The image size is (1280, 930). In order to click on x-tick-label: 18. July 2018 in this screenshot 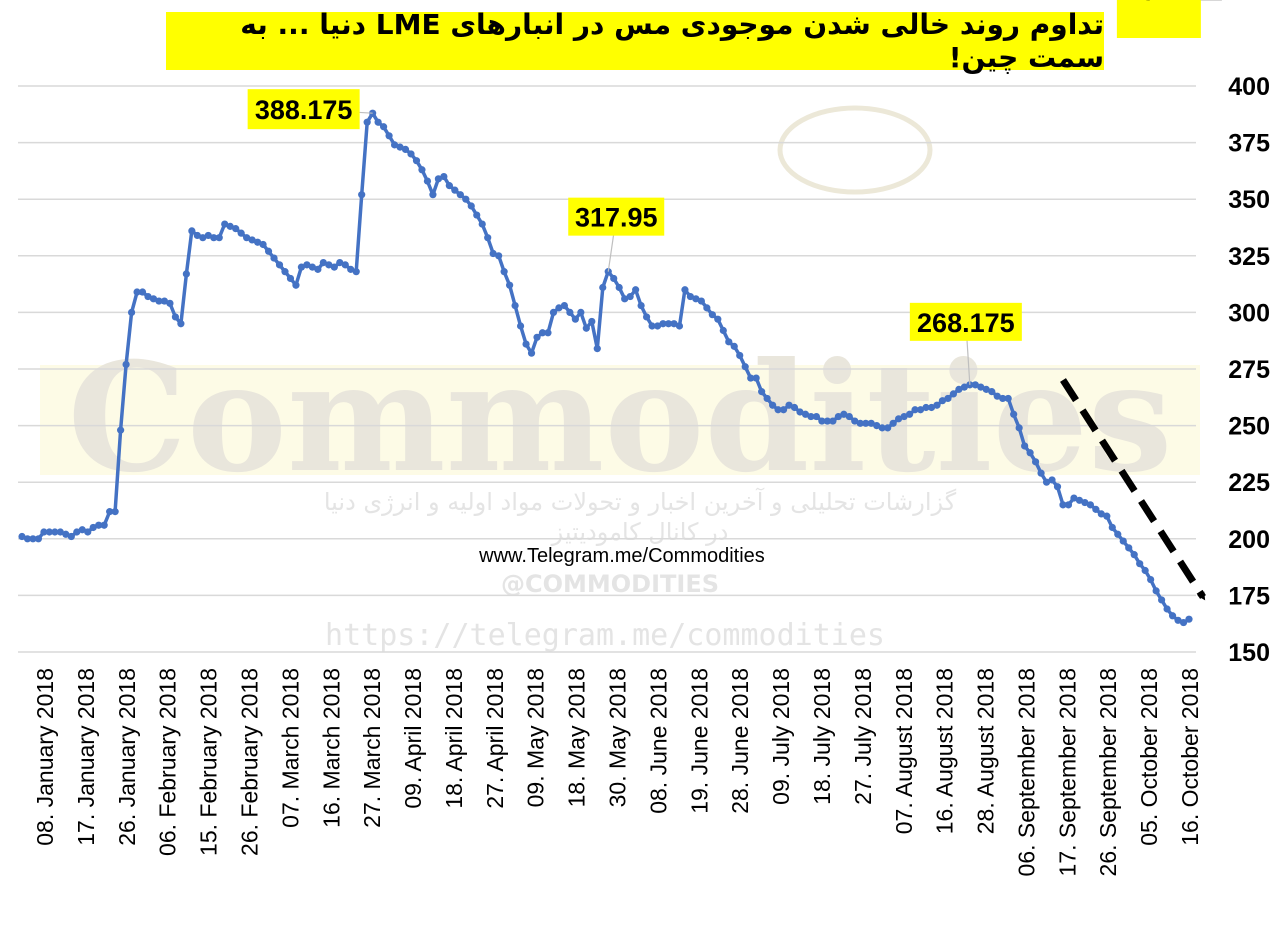, I will do `click(822, 736)`.